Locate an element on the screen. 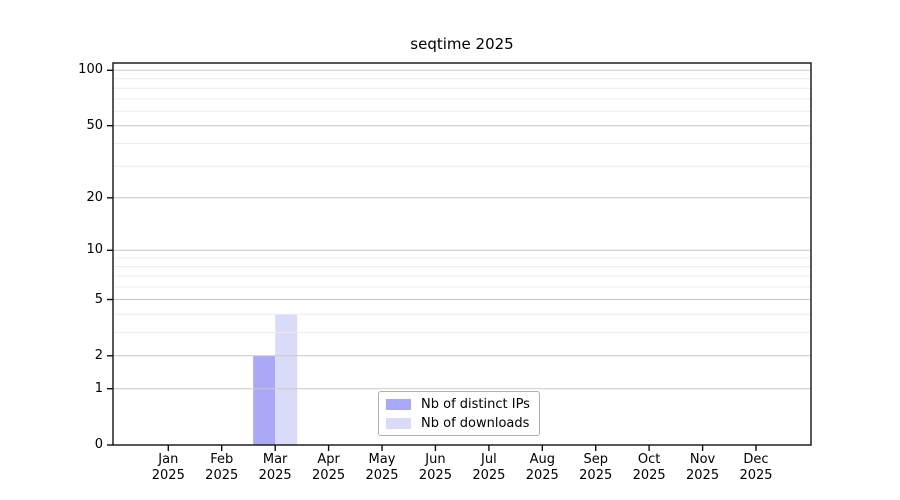 Image resolution: width=900 pixels, height=500 pixels. legend-row: Nb of downloads is located at coordinates (462, 423).